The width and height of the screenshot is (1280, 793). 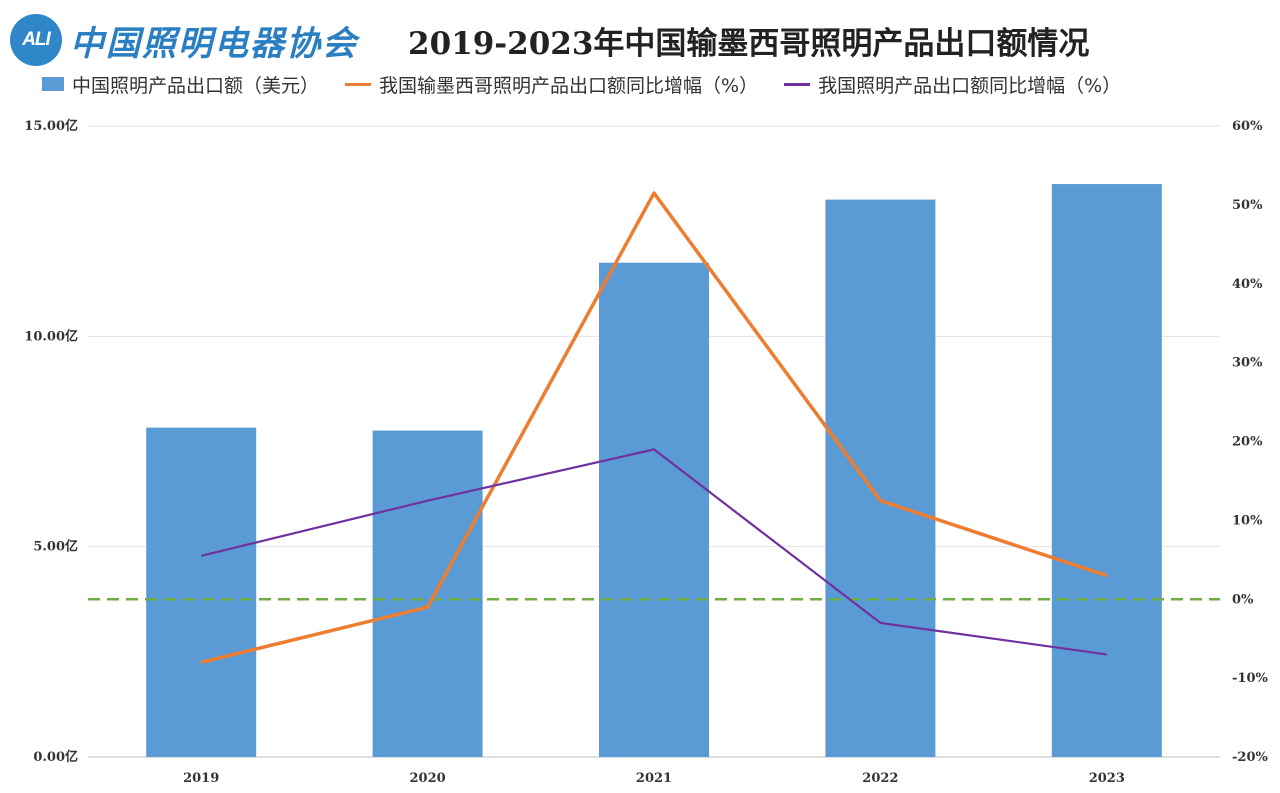 What do you see at coordinates (358, 84) in the screenshot?
I see `legend-swatch-mexico-growth` at bounding box center [358, 84].